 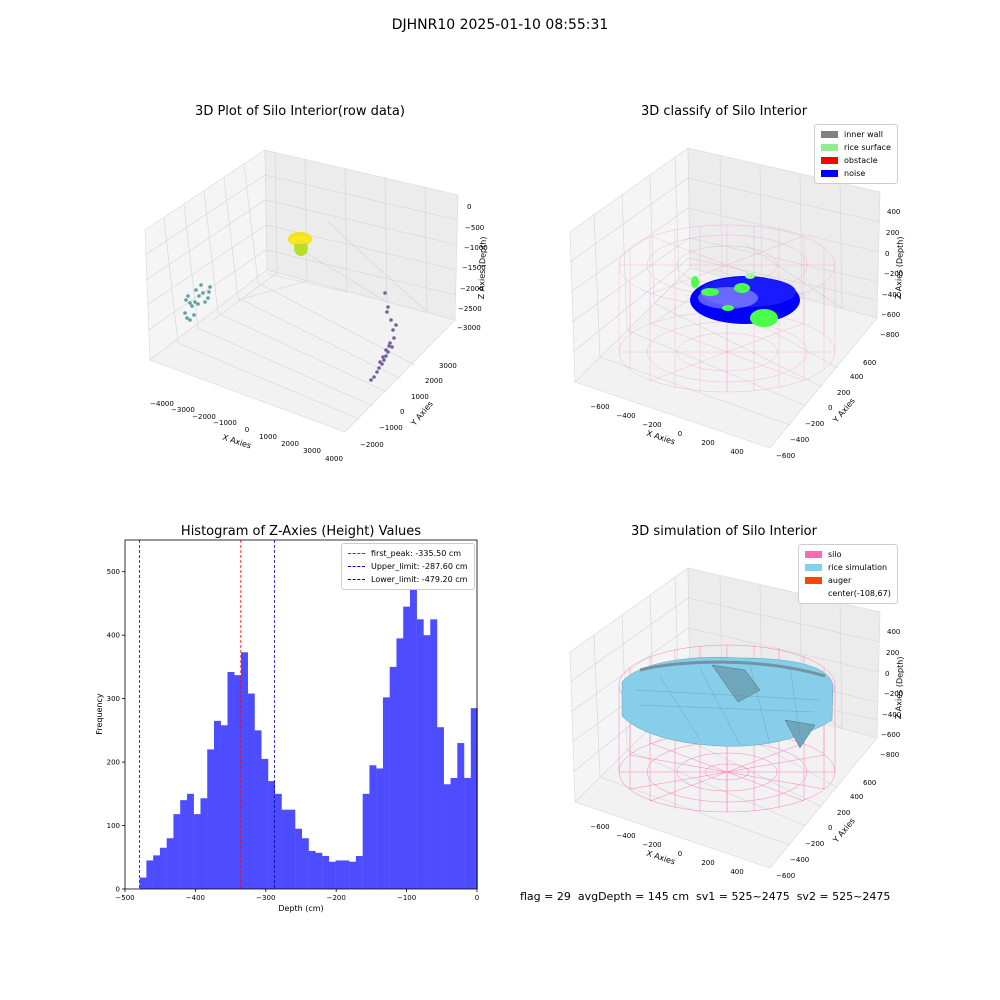 I want to click on tick-label: −500, so click(x=474, y=228).